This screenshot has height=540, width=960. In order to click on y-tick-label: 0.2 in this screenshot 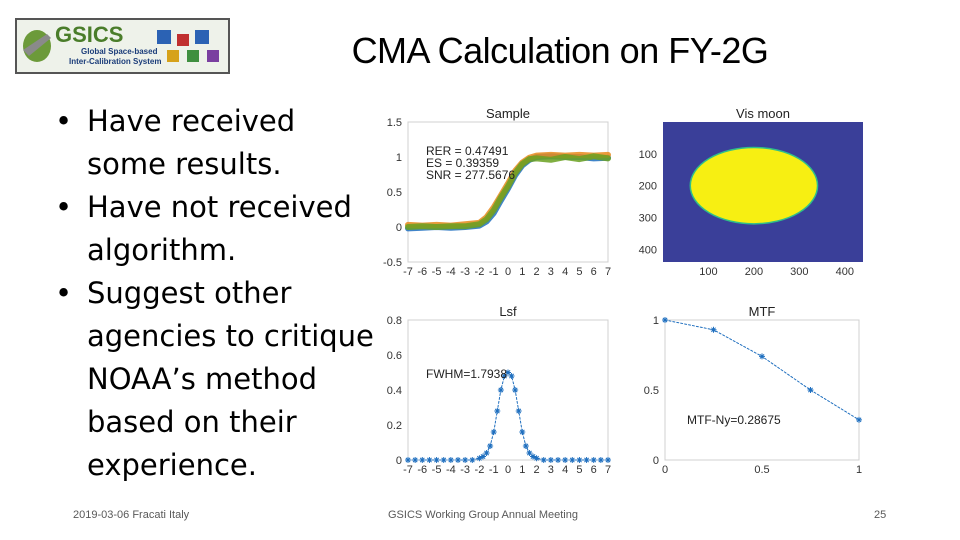, I will do `click(394, 426)`.